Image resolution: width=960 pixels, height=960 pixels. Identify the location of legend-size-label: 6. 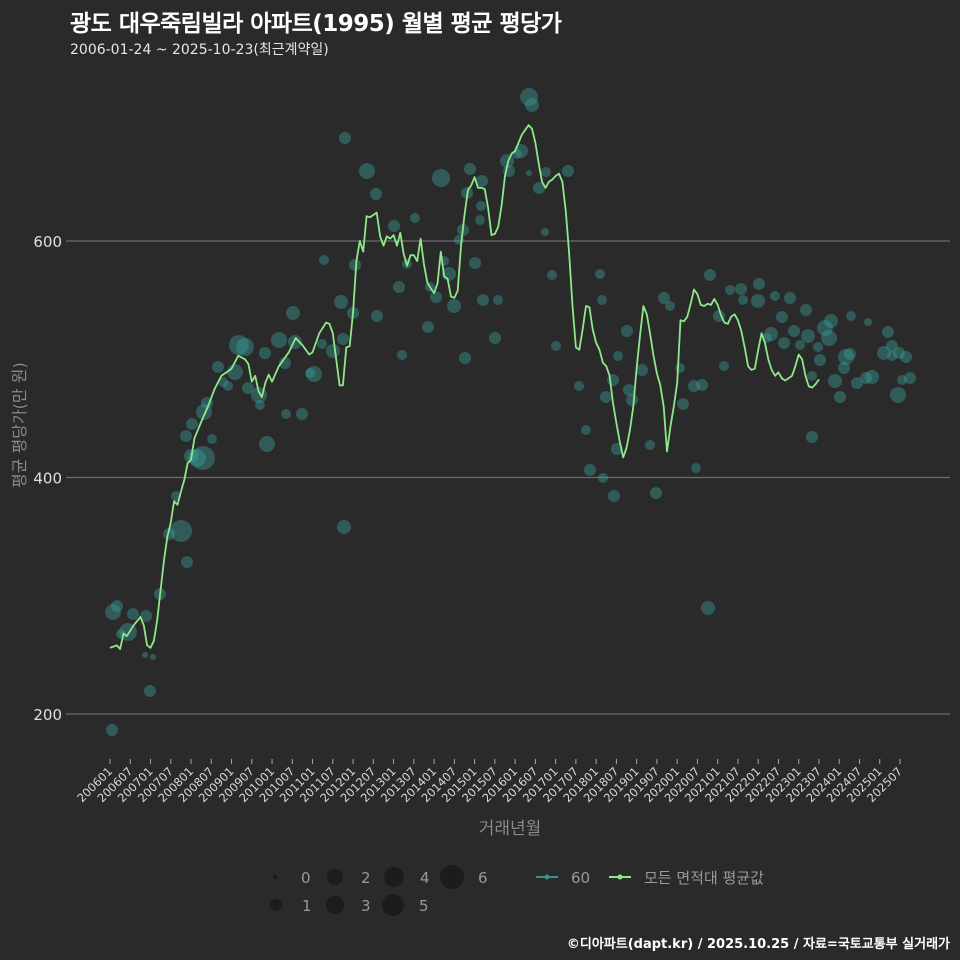
(483, 878).